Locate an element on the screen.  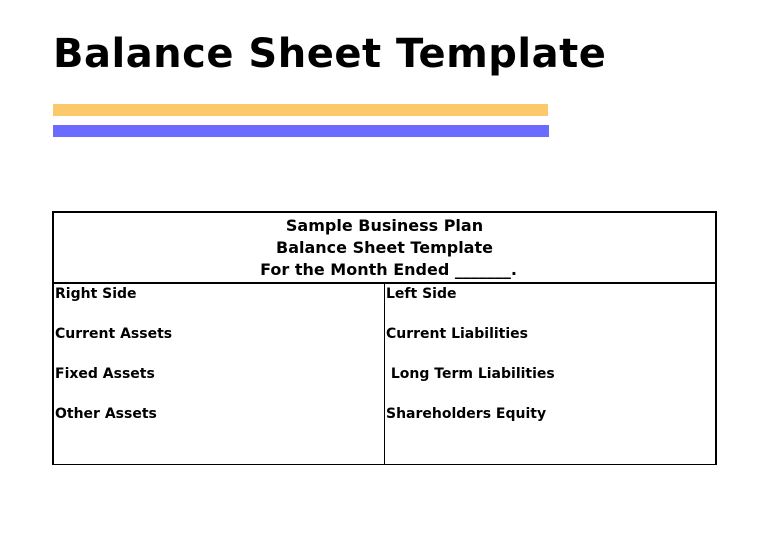
header-line-plan: Sample Business Plan is located at coordinates (384, 225).